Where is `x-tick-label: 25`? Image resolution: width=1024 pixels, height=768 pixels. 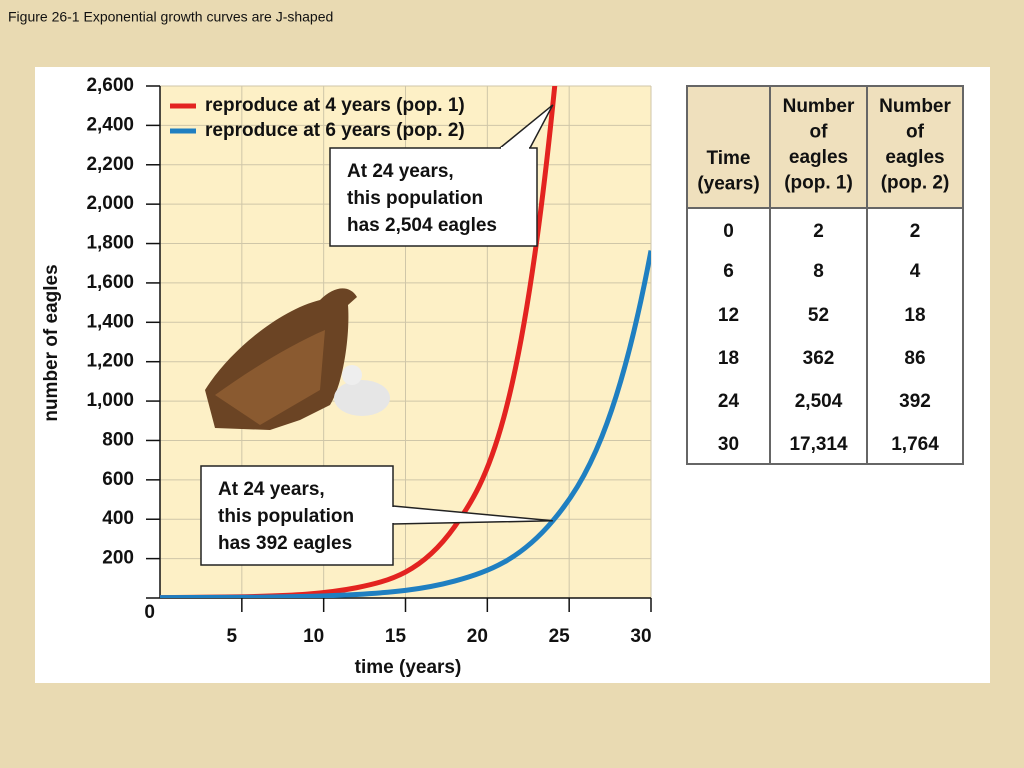
x-tick-label: 25 is located at coordinates (560, 636).